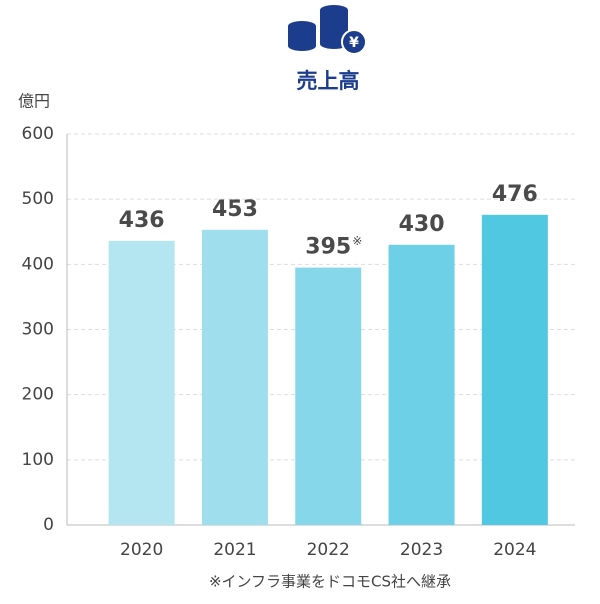 This screenshot has width=600, height=604. I want to click on chart-title: 売上高, so click(328, 81).